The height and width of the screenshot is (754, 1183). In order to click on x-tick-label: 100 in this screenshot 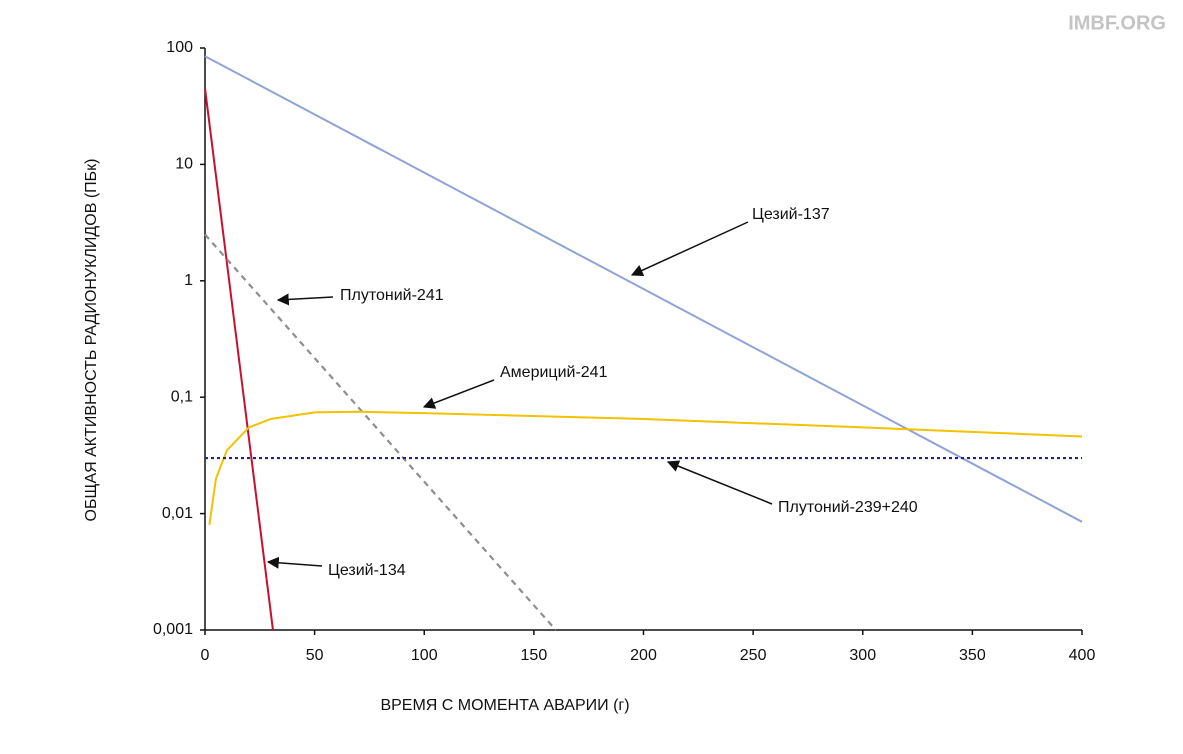, I will do `click(424, 655)`.